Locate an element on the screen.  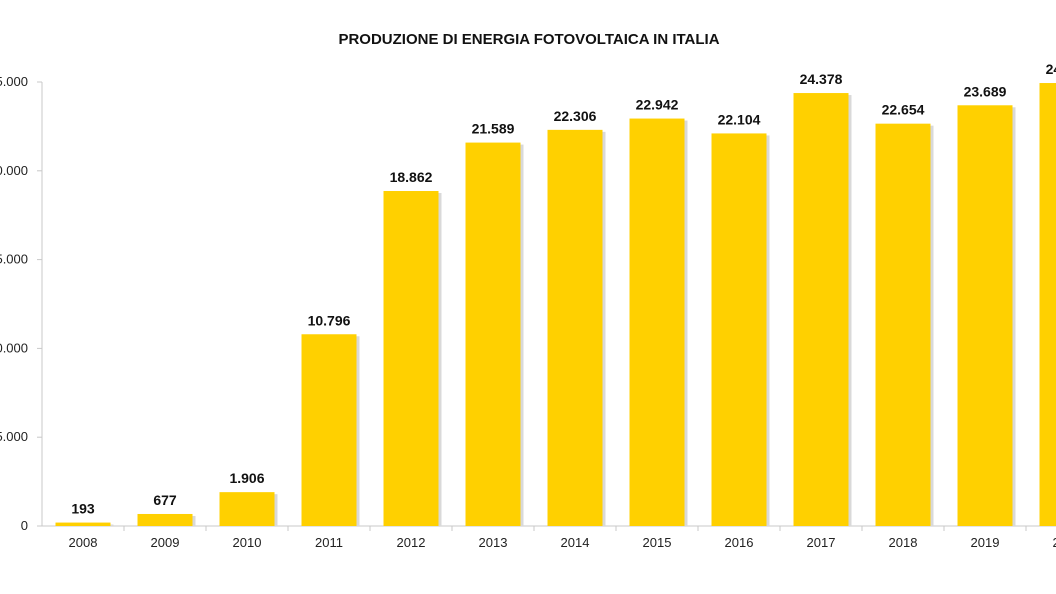
bar-2018 is located at coordinates (903, 324).